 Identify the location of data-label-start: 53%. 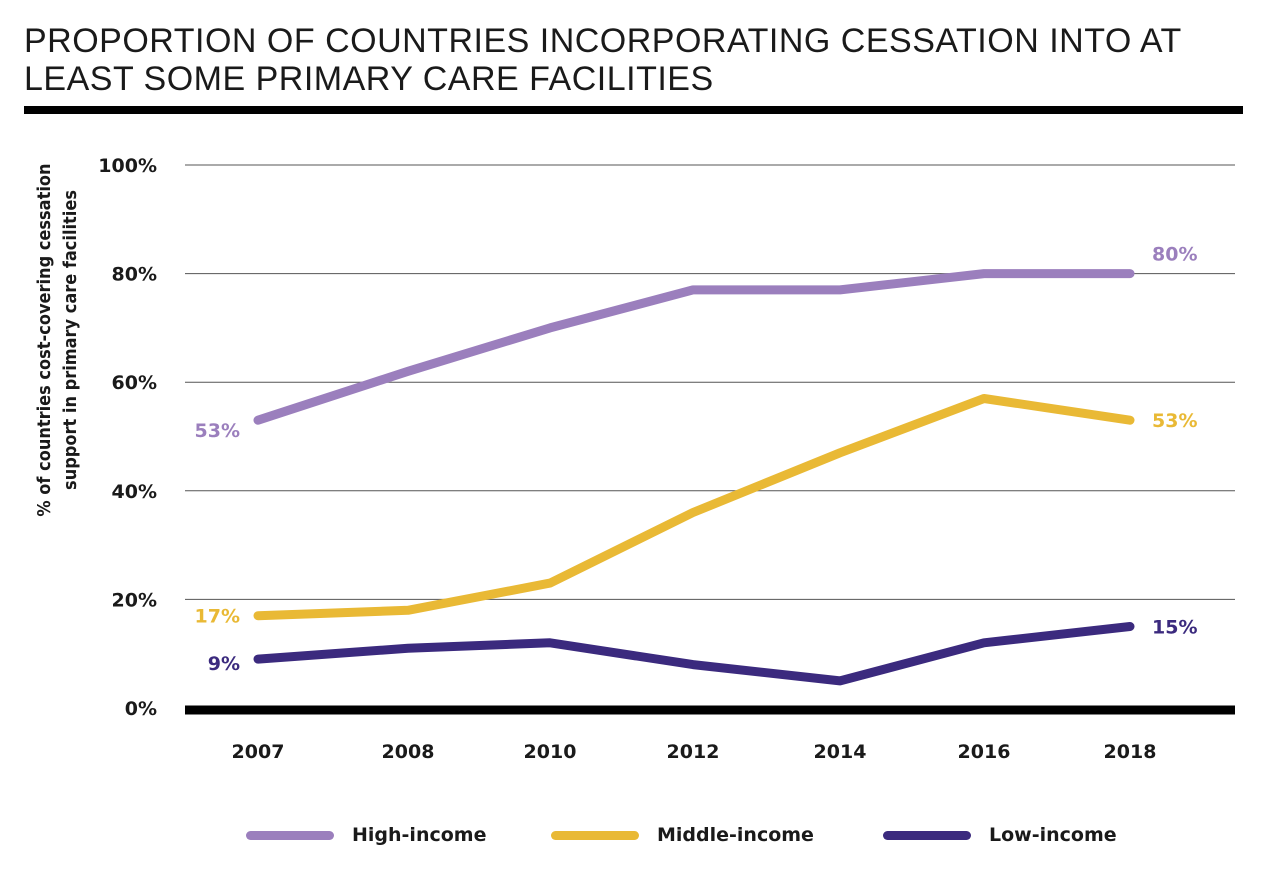
(217, 431).